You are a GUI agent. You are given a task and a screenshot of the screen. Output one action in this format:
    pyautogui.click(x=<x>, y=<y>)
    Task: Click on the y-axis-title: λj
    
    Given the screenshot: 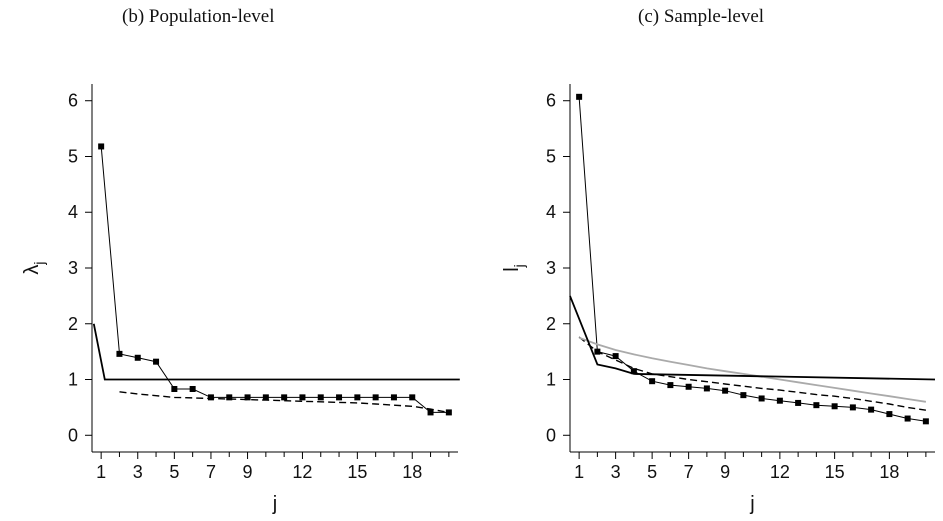 What is the action you would take?
    pyautogui.click(x=34, y=267)
    